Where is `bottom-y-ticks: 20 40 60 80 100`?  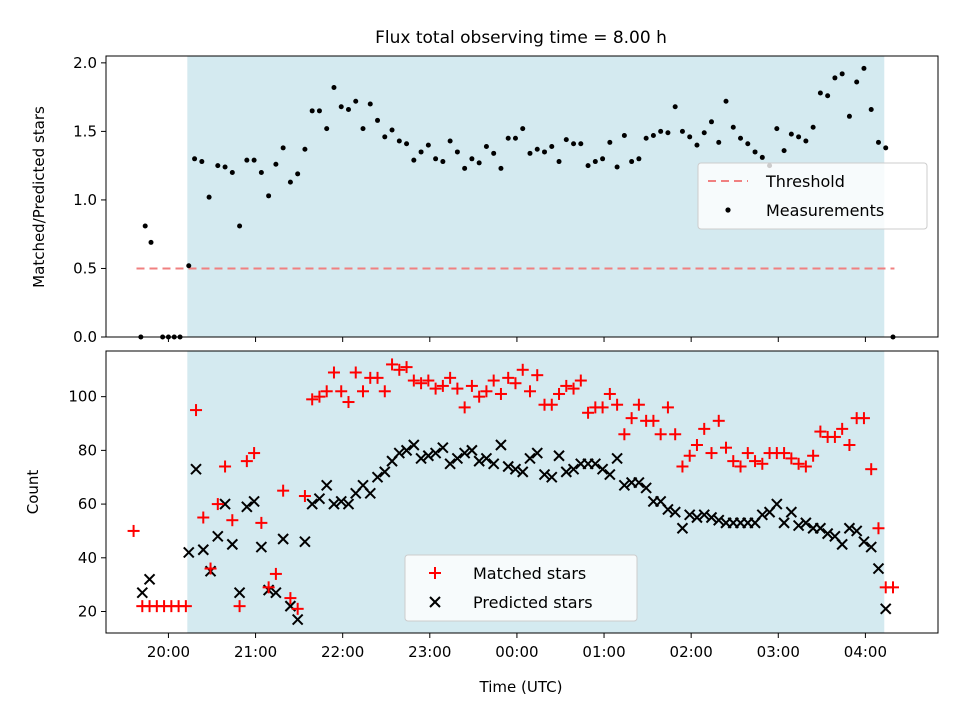 bottom-y-ticks: 20 40 60 80 100 is located at coordinates (87, 504).